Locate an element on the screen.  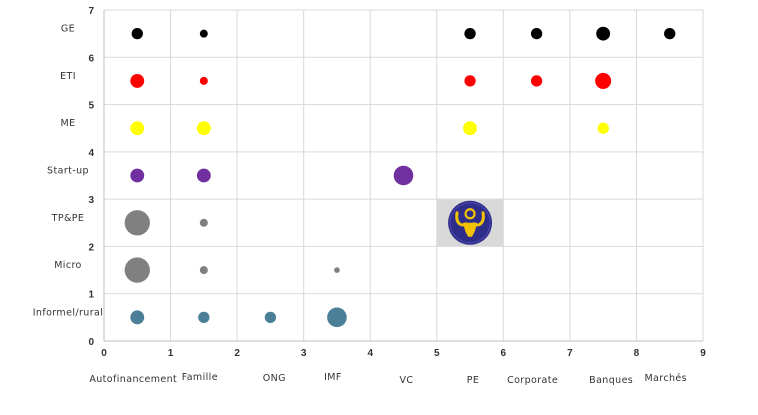
y-category-label: Micro is located at coordinates (68, 265).